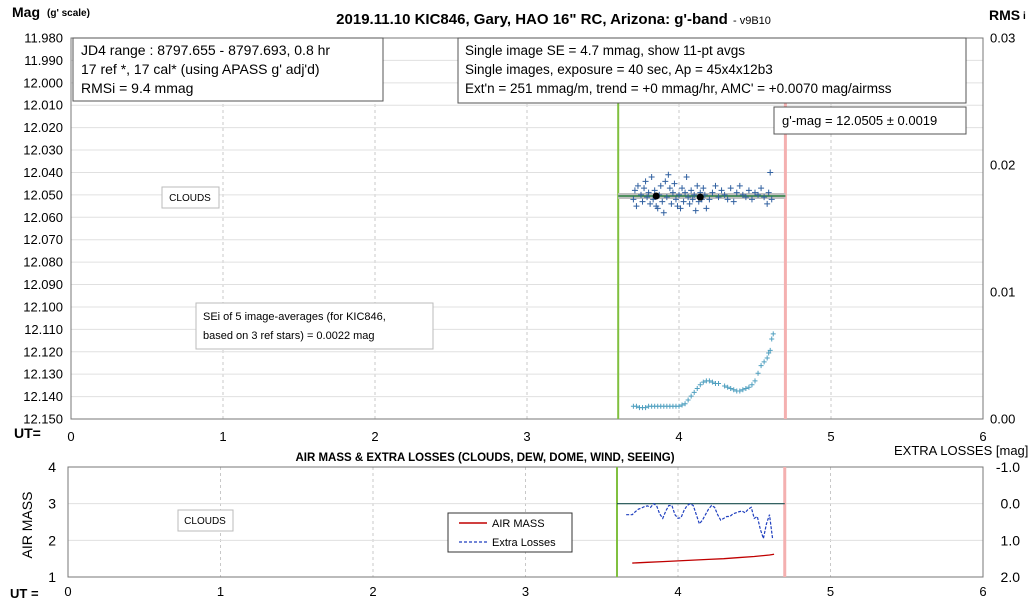  What do you see at coordinates (43, 82) in the screenshot?
I see `y-tick-label: 12.000` at bounding box center [43, 82].